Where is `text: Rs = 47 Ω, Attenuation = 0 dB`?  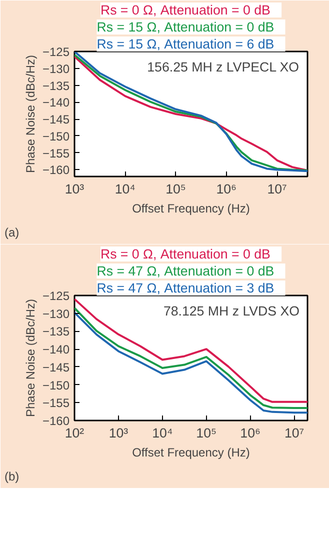 text: Rs = 47 Ω, Attenuation = 0 dB is located at coordinates (185, 271).